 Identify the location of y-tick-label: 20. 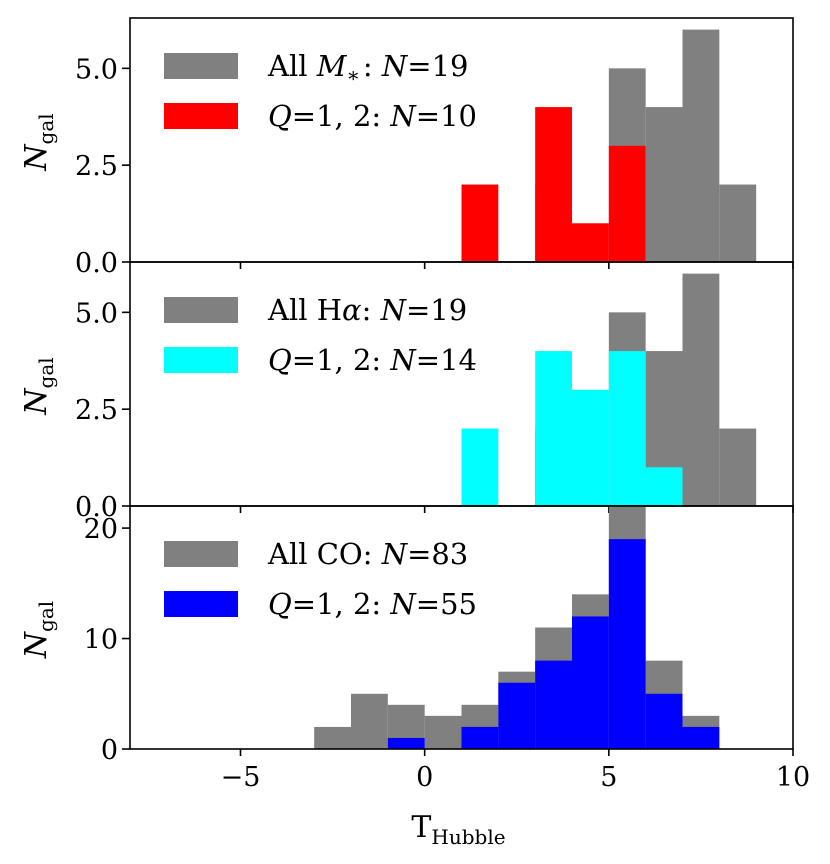
(101, 529).